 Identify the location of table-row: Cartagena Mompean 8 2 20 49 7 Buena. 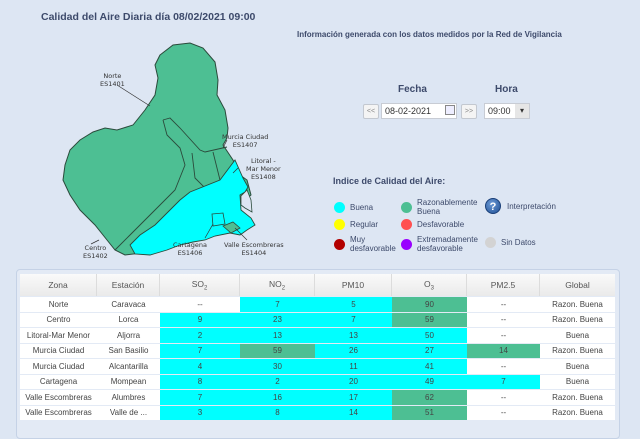
(317, 381).